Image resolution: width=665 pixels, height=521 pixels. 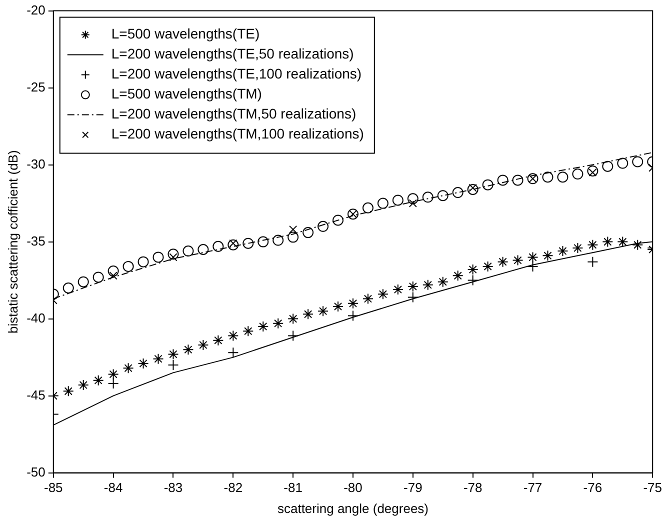 What do you see at coordinates (236, 74) in the screenshot?
I see `legend-label: L=200 wavelengths(TE,100 realizations)` at bounding box center [236, 74].